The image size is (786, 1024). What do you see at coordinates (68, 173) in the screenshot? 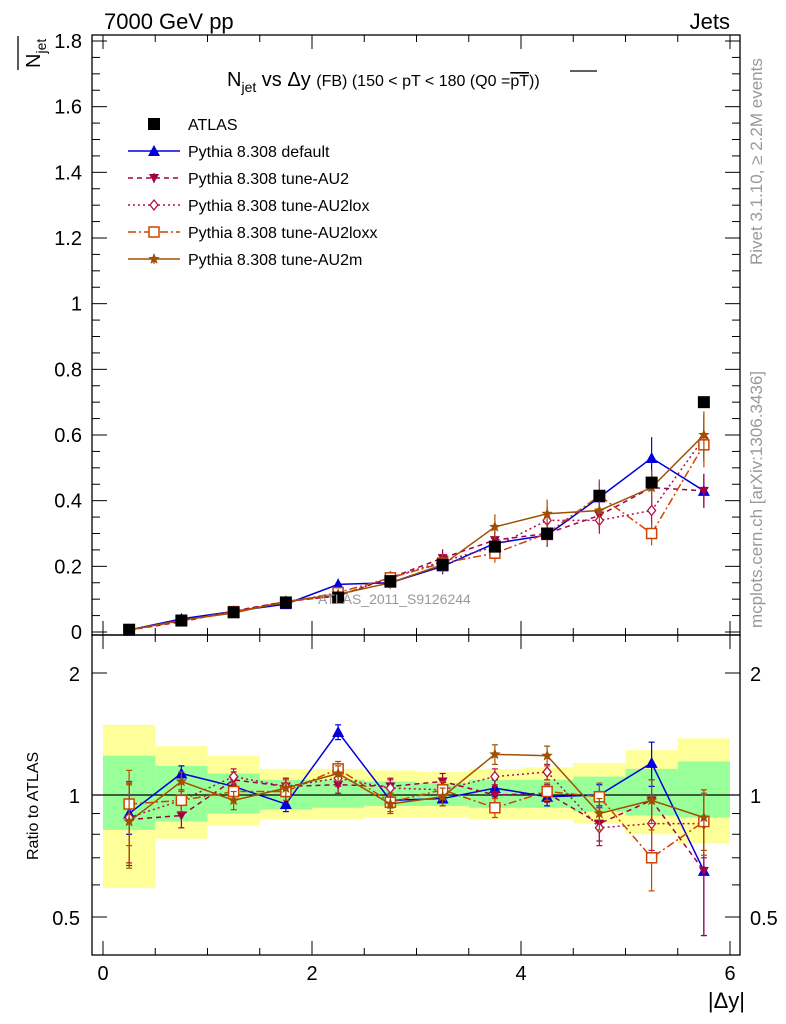
I see `y-tick-label: 1.4` at bounding box center [68, 173].